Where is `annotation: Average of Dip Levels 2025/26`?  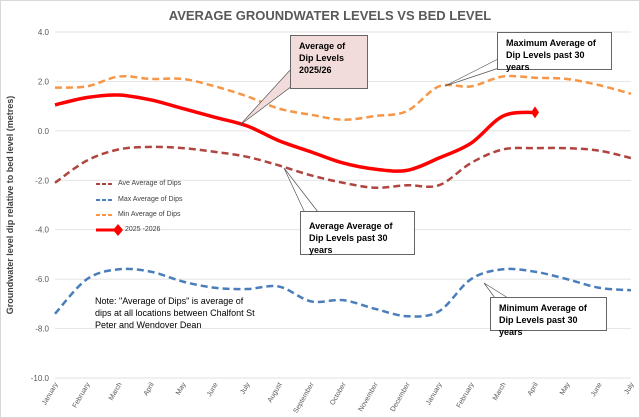 annotation: Average of Dip Levels 2025/26 is located at coordinates (329, 62).